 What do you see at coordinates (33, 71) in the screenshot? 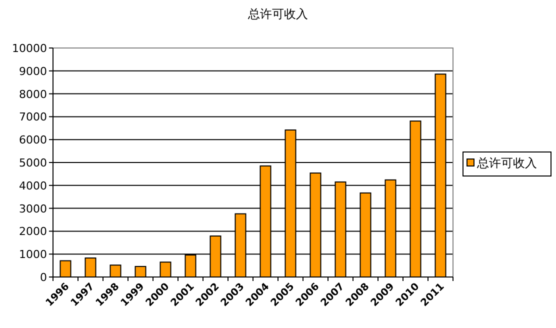
I see `y-tick-label: 9000` at bounding box center [33, 71].